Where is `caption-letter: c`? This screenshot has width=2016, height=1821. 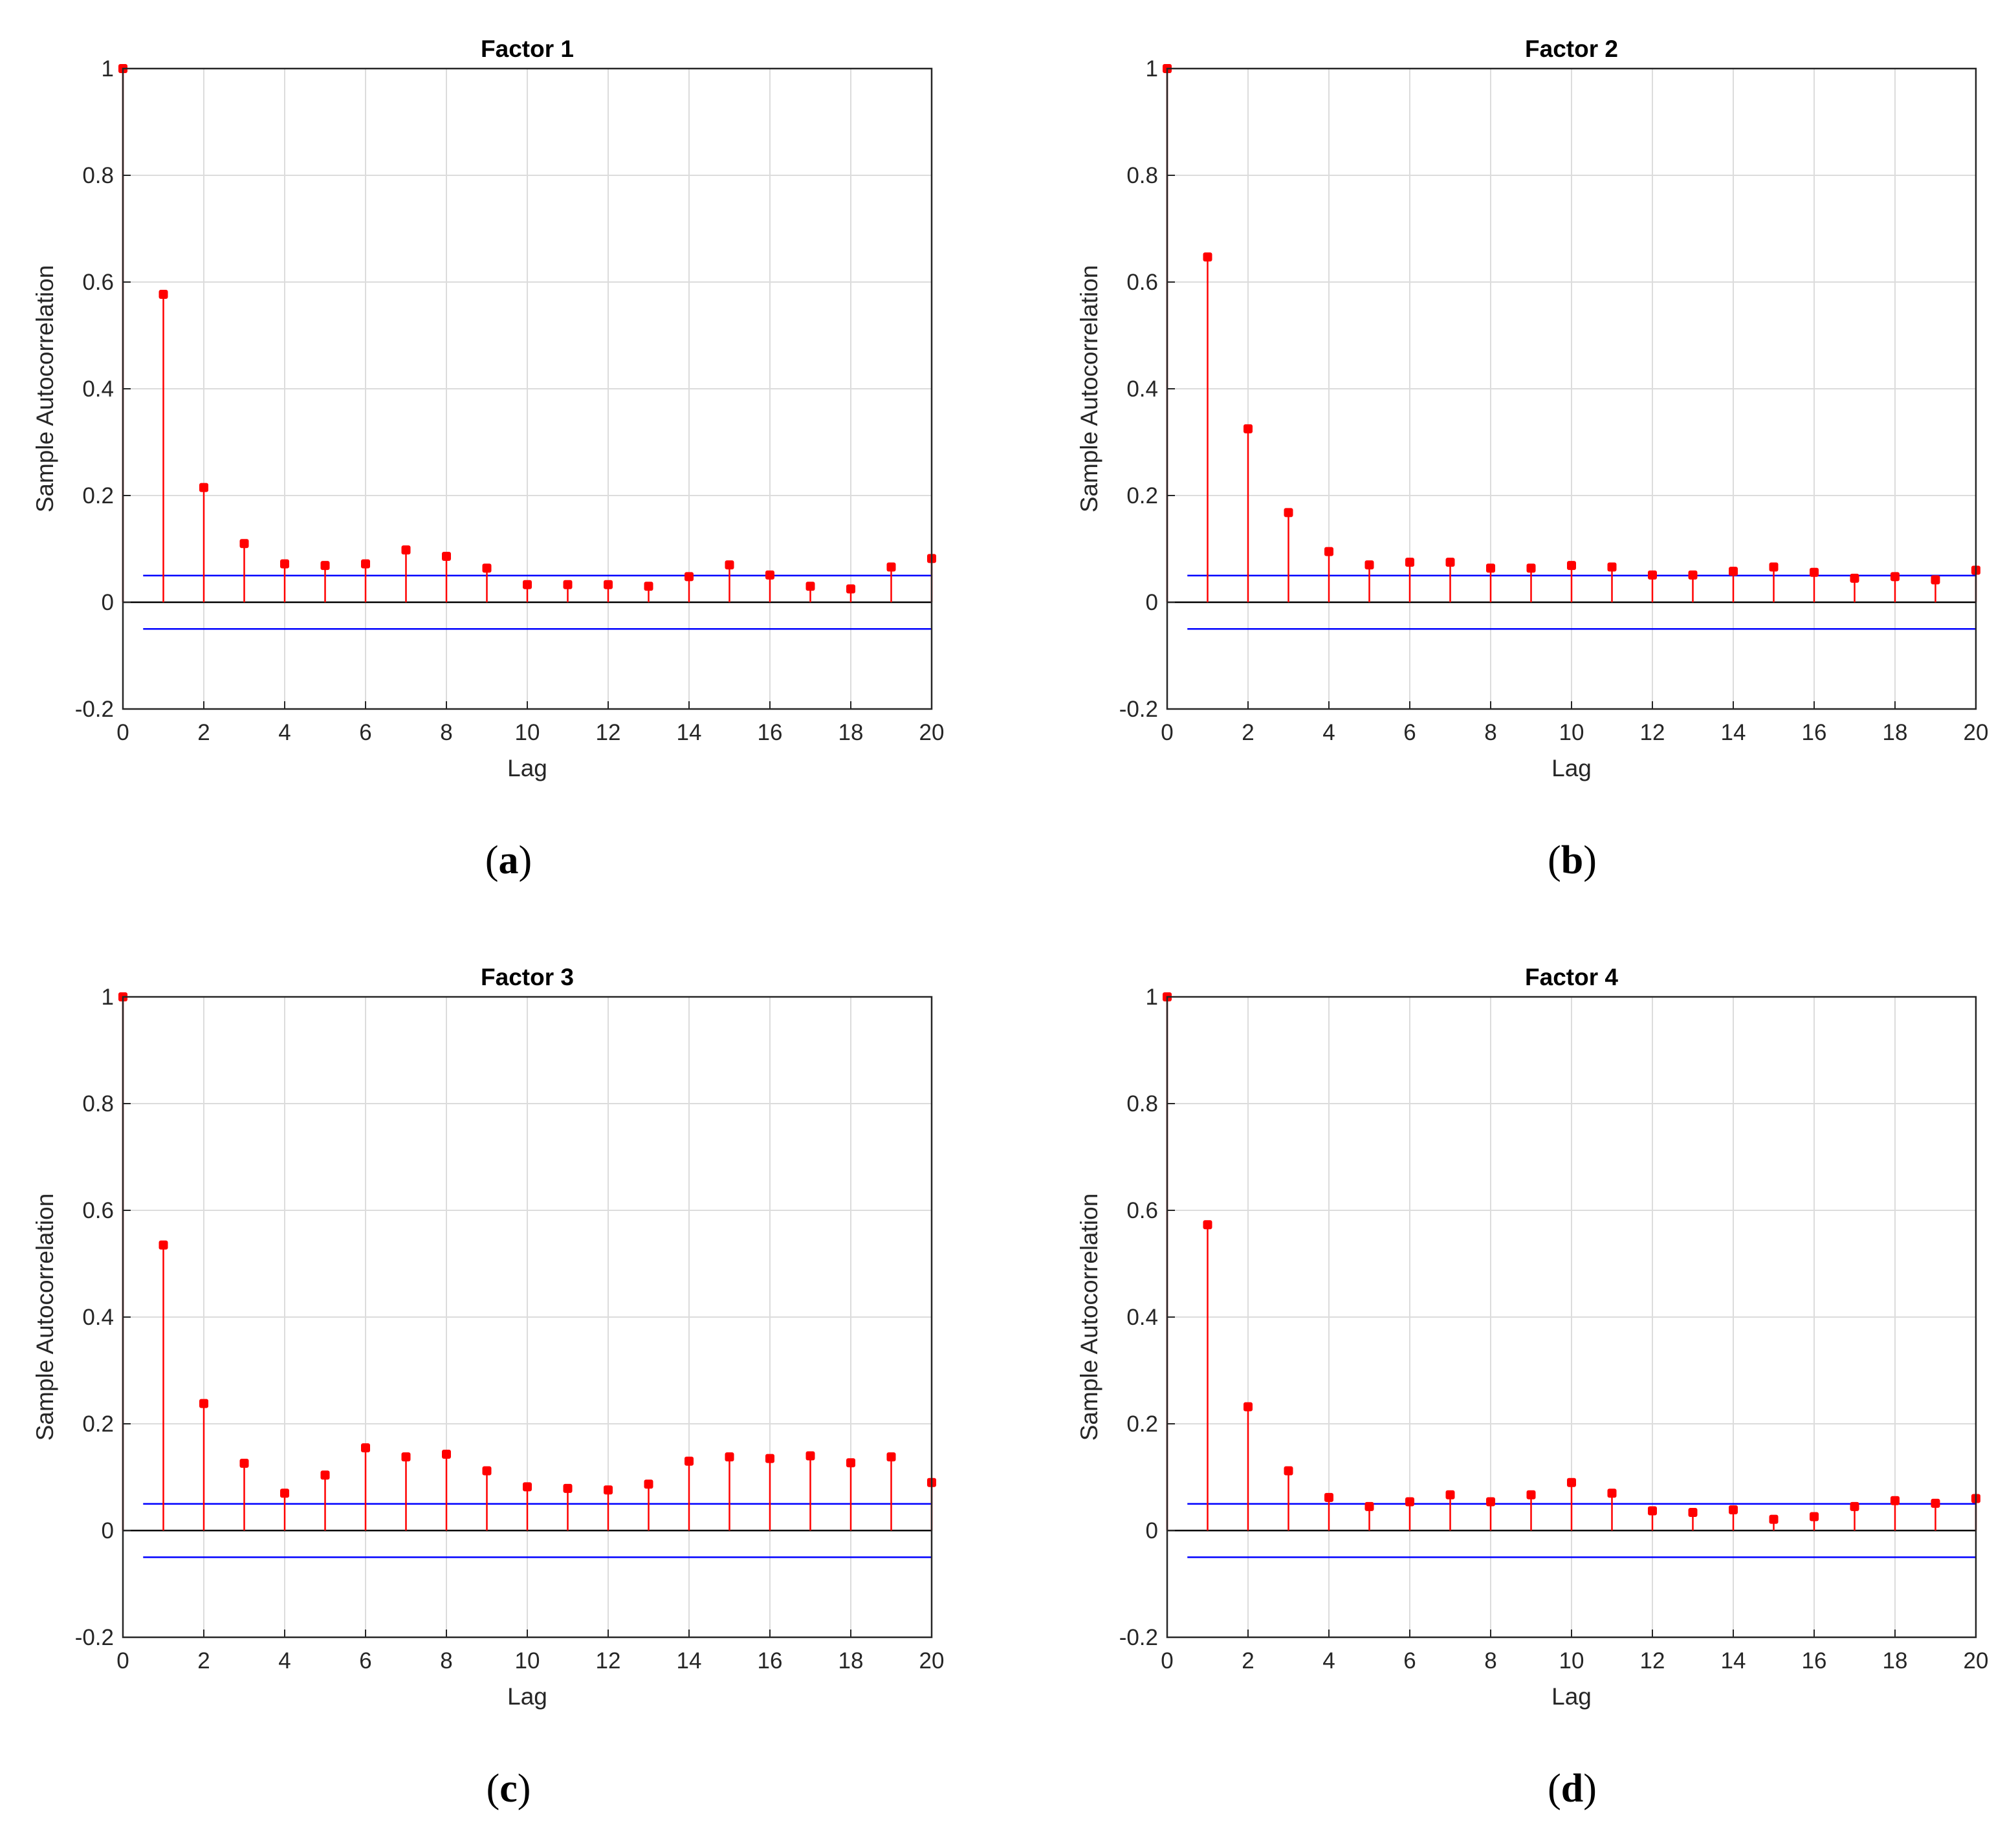 caption-letter: c is located at coordinates (509, 1789).